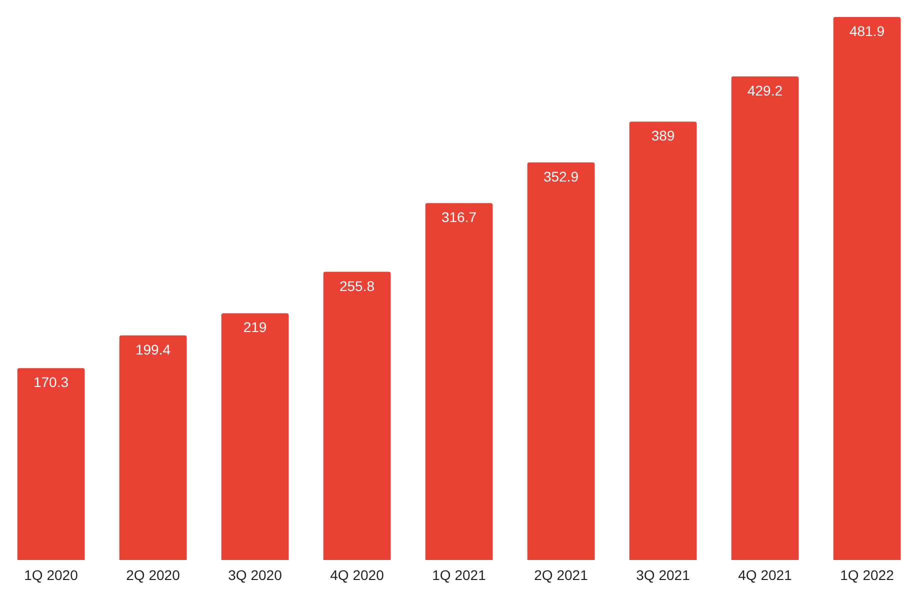 Image resolution: width=918 pixels, height=592 pixels. Describe the element at coordinates (255, 575) in the screenshot. I see `x-tick-label: 3Q 2020` at that location.